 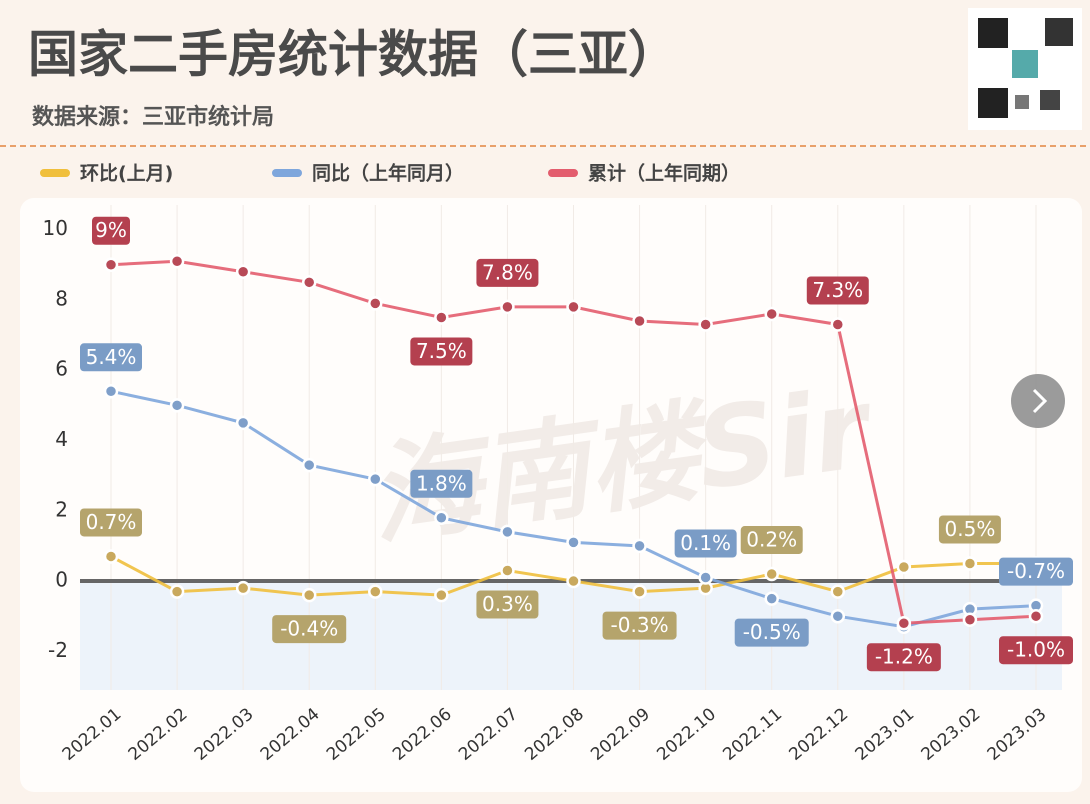 What do you see at coordinates (55, 228) in the screenshot?
I see `y-tick-label: 10` at bounding box center [55, 228].